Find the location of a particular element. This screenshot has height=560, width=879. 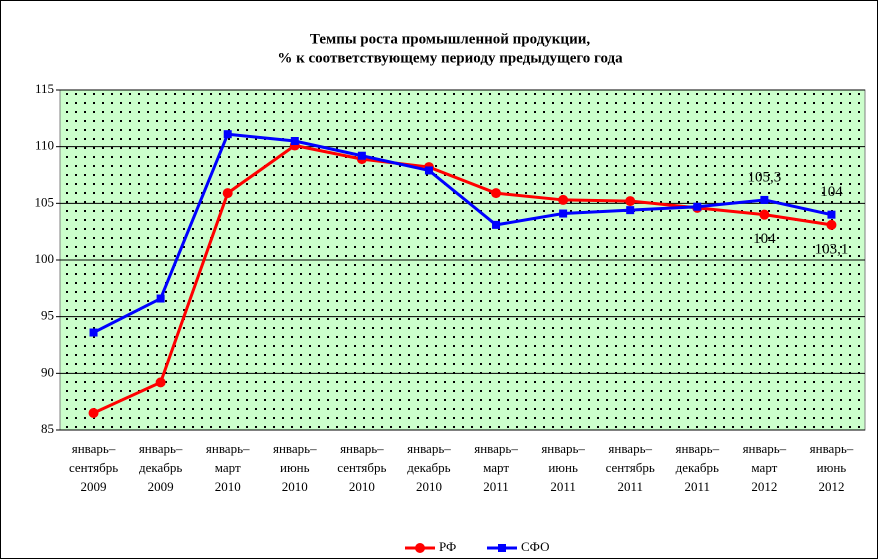

y-tick-label: 110 is located at coordinates (44, 145).